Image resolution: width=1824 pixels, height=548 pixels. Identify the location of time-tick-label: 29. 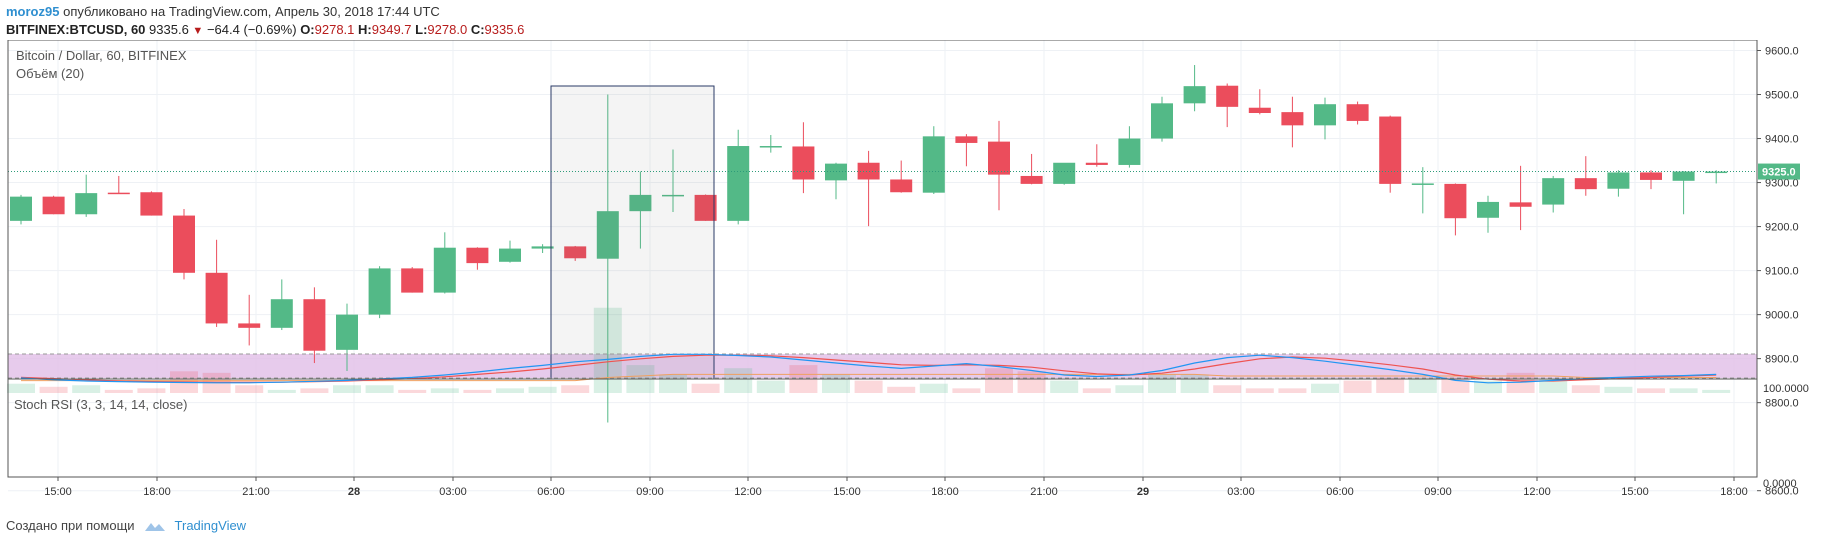
(1143, 492).